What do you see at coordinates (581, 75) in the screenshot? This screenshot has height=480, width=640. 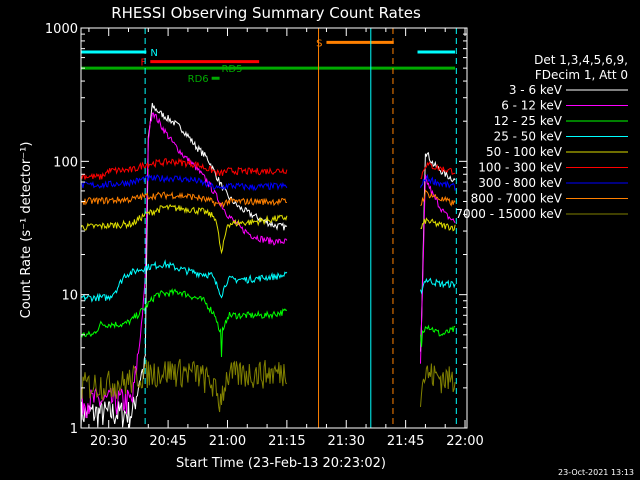 I see `legend-header-1: FDecim 1, Att 0` at bounding box center [581, 75].